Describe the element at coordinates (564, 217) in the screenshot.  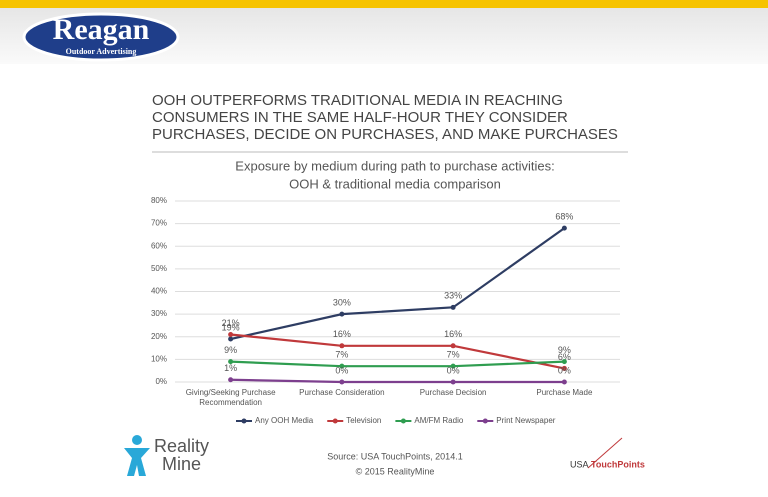
I see `value-label: 68%` at that location.